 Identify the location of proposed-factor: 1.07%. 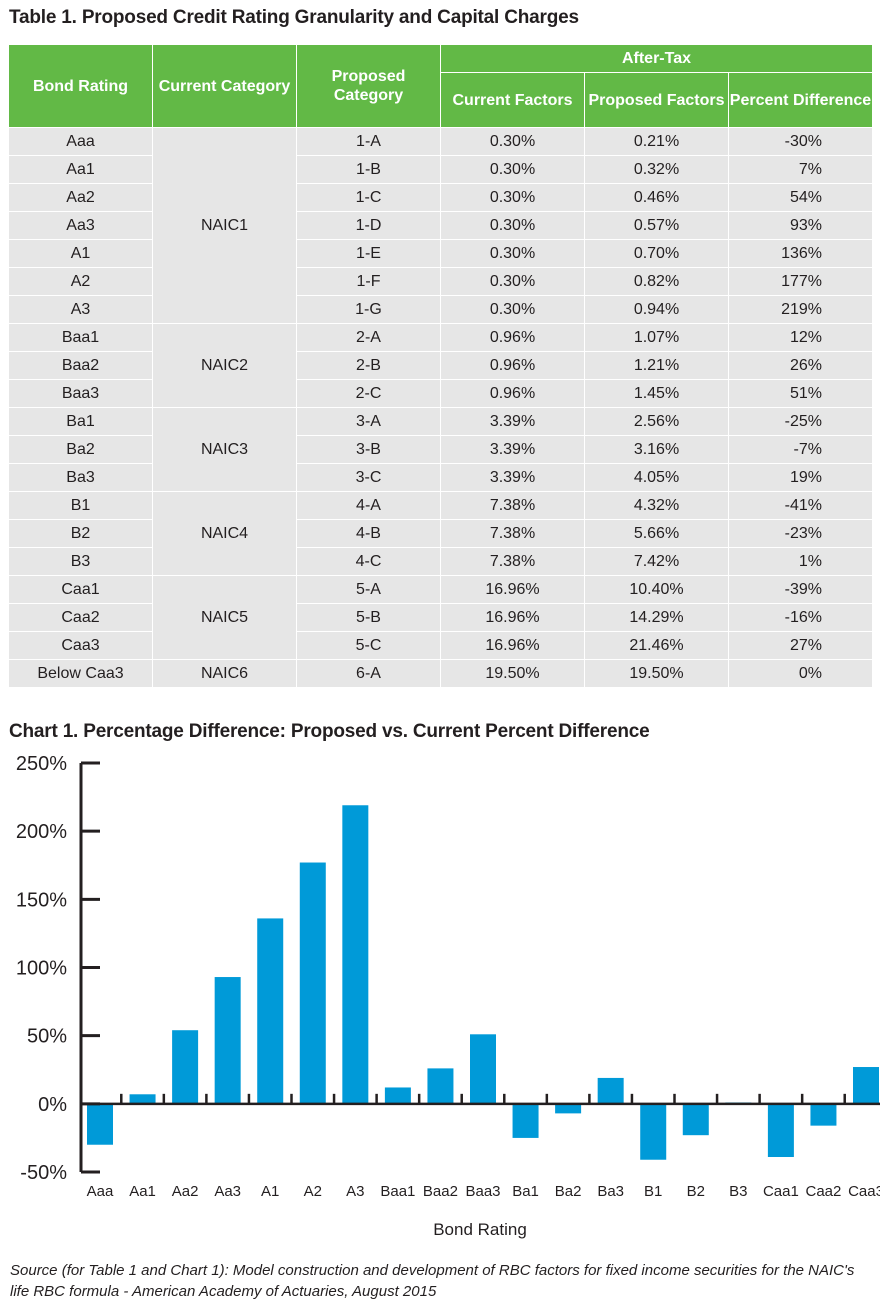
(656, 337).